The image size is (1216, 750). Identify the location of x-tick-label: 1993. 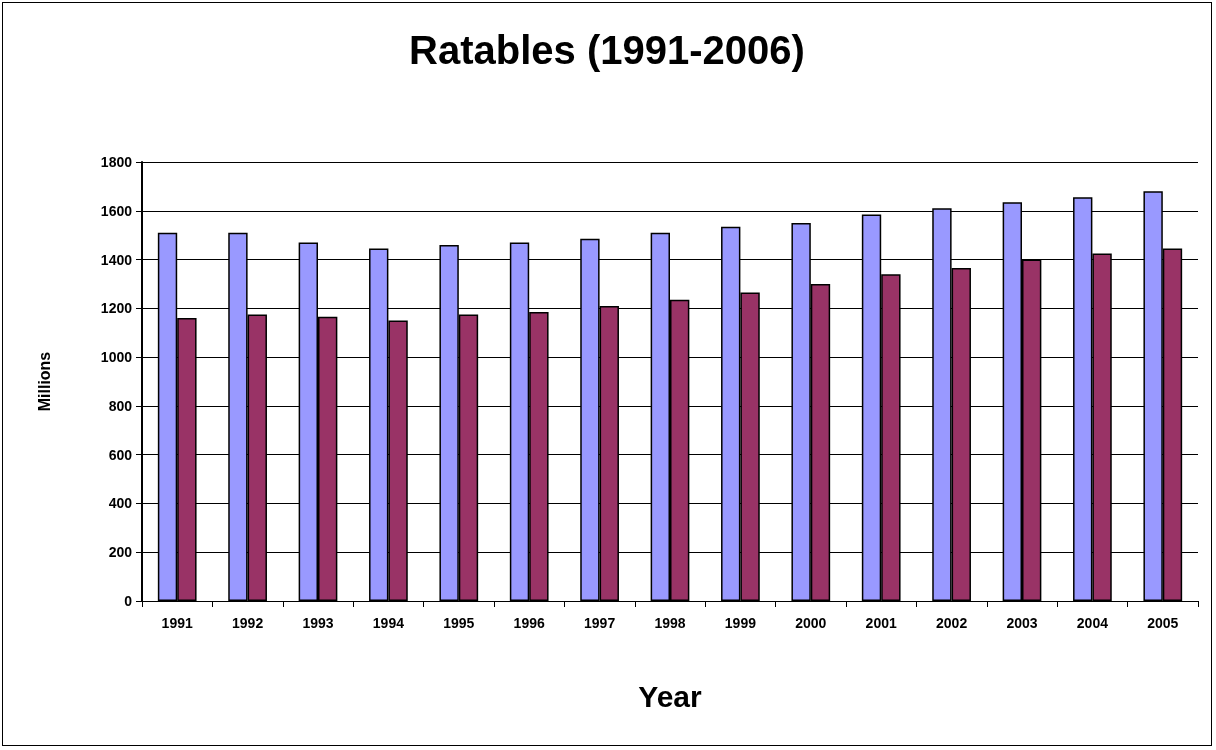
(318, 623).